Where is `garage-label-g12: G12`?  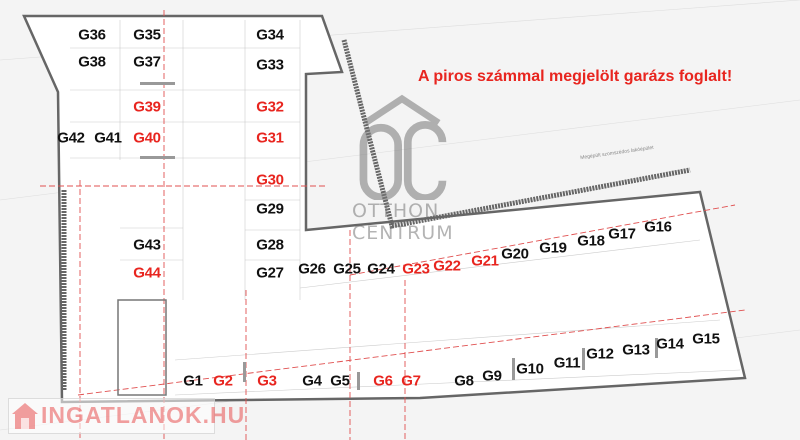 garage-label-g12: G12 is located at coordinates (600, 354).